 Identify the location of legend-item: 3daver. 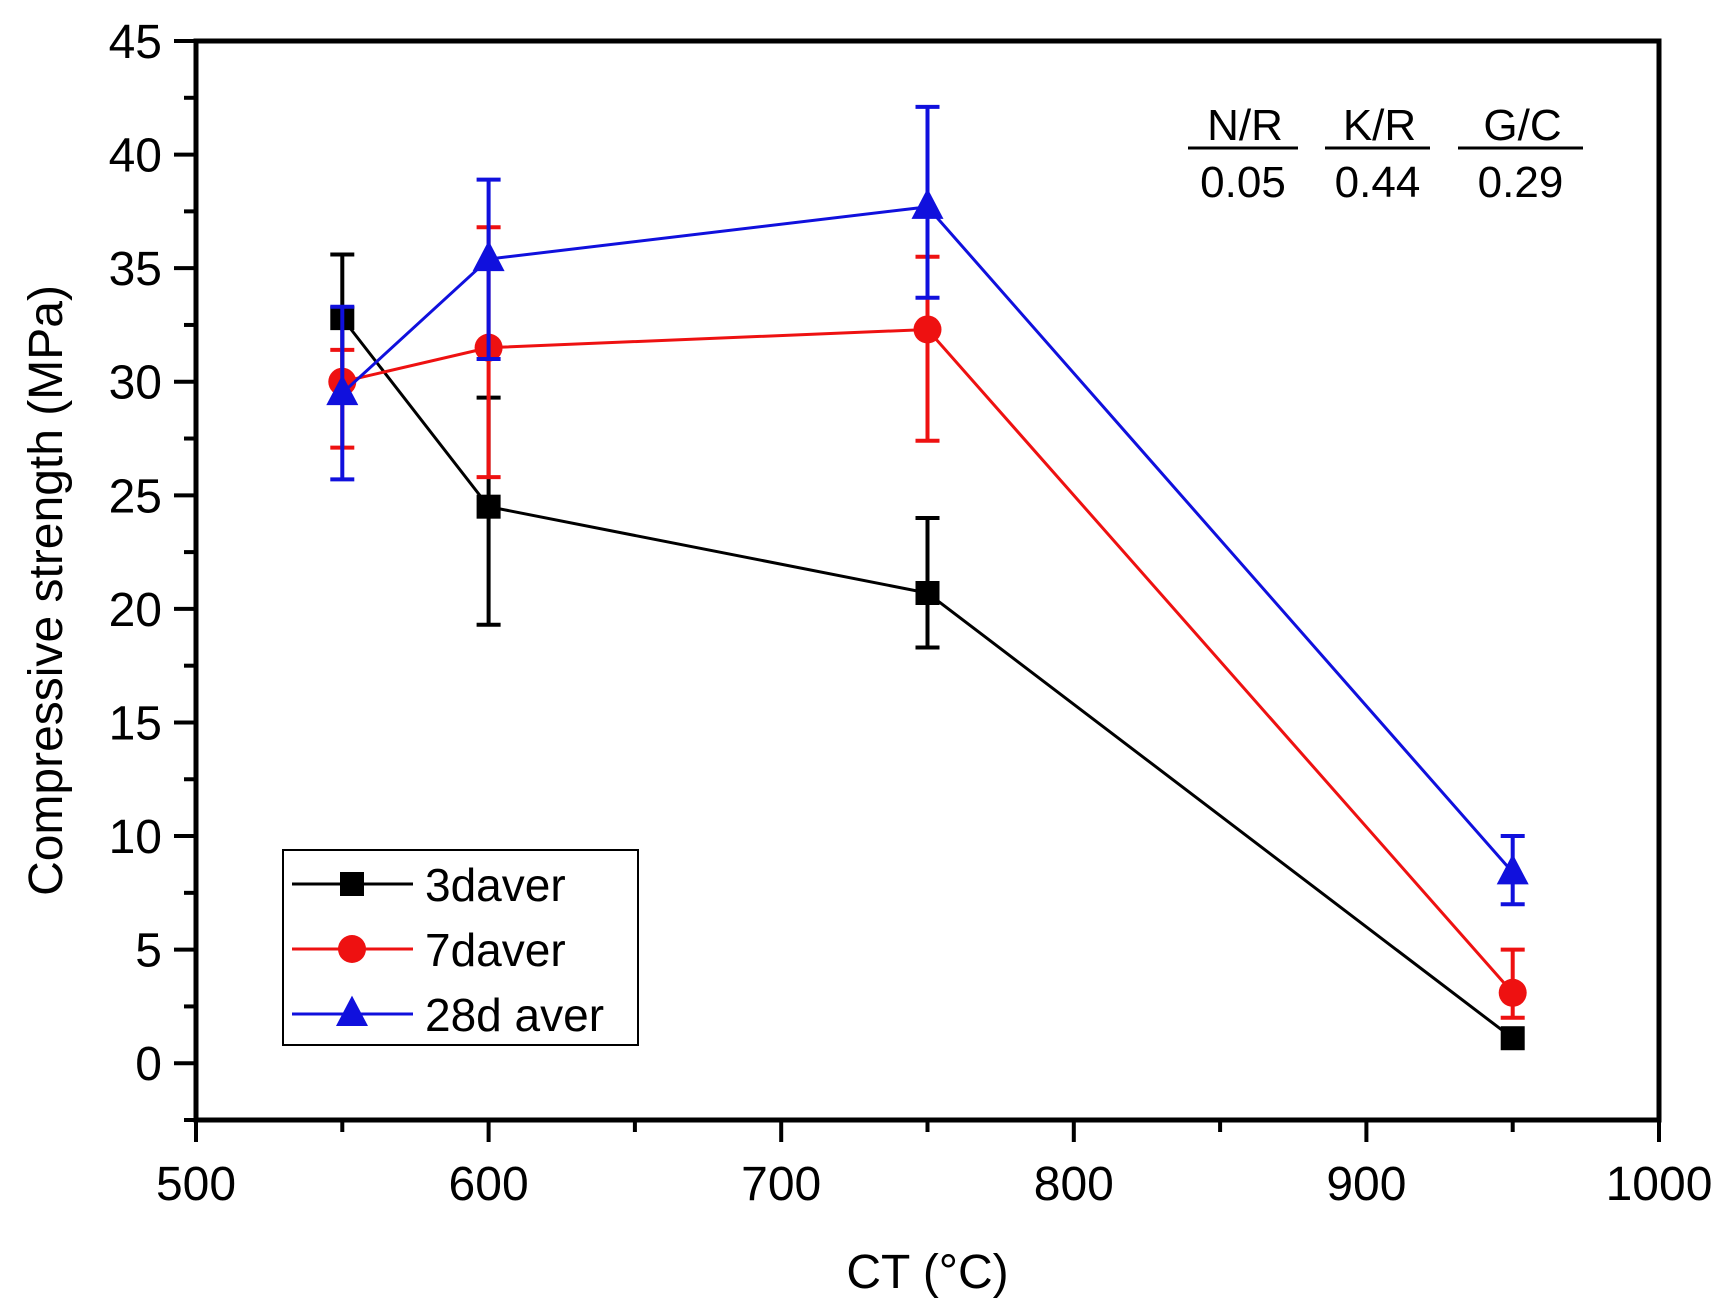
(429, 885).